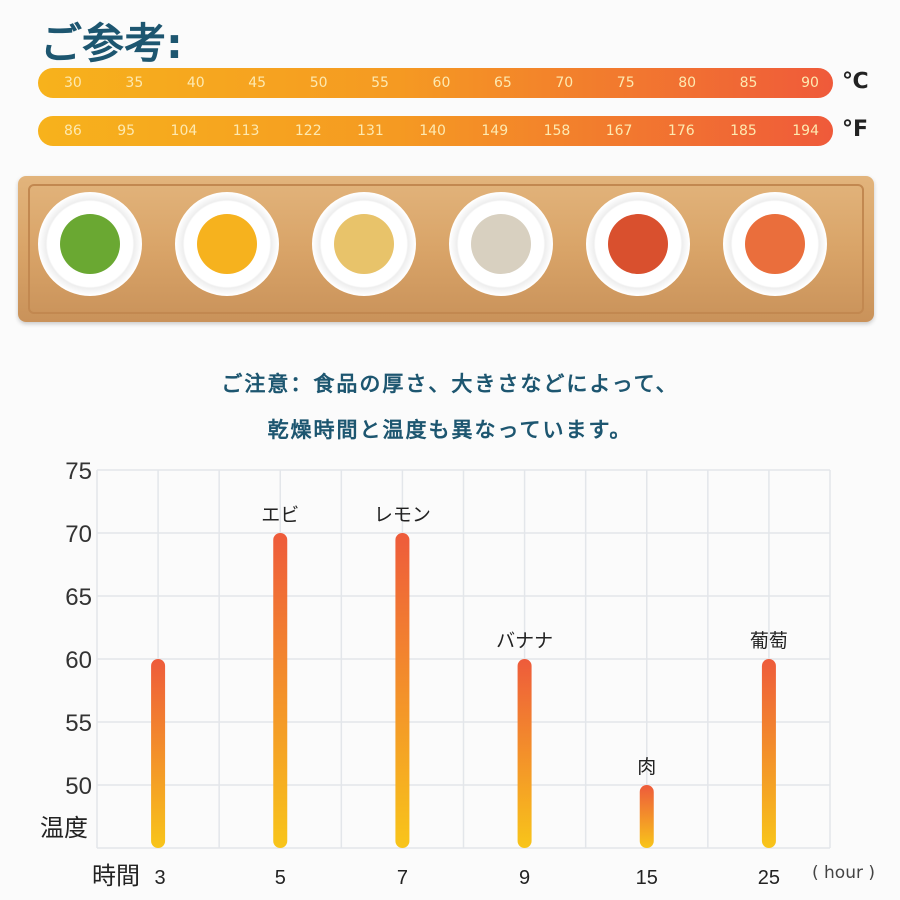 The height and width of the screenshot is (900, 900). Describe the element at coordinates (432, 131) in the screenshot. I see `fahrenheit-tick: 140` at that location.